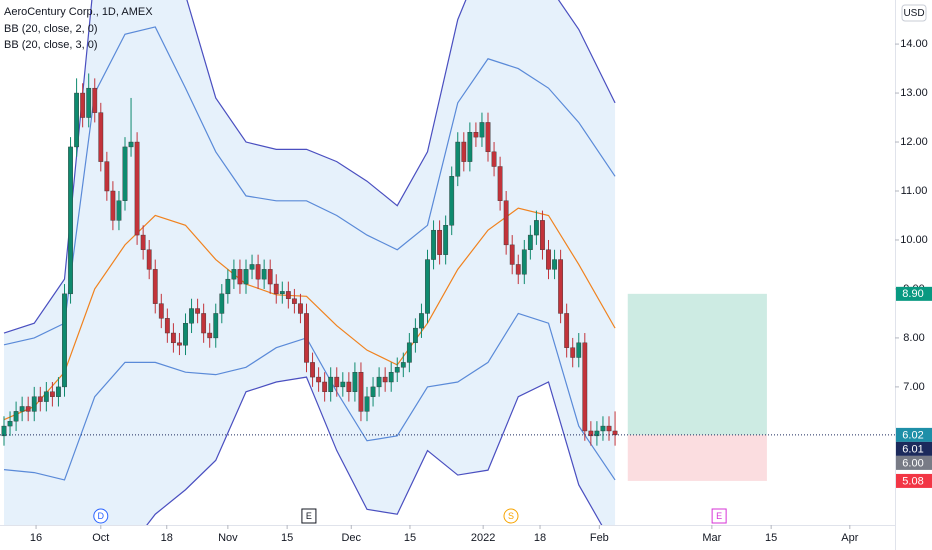 This screenshot has height=550, width=932. What do you see at coordinates (351, 538) in the screenshot?
I see `x-tick-label: Dec` at bounding box center [351, 538].